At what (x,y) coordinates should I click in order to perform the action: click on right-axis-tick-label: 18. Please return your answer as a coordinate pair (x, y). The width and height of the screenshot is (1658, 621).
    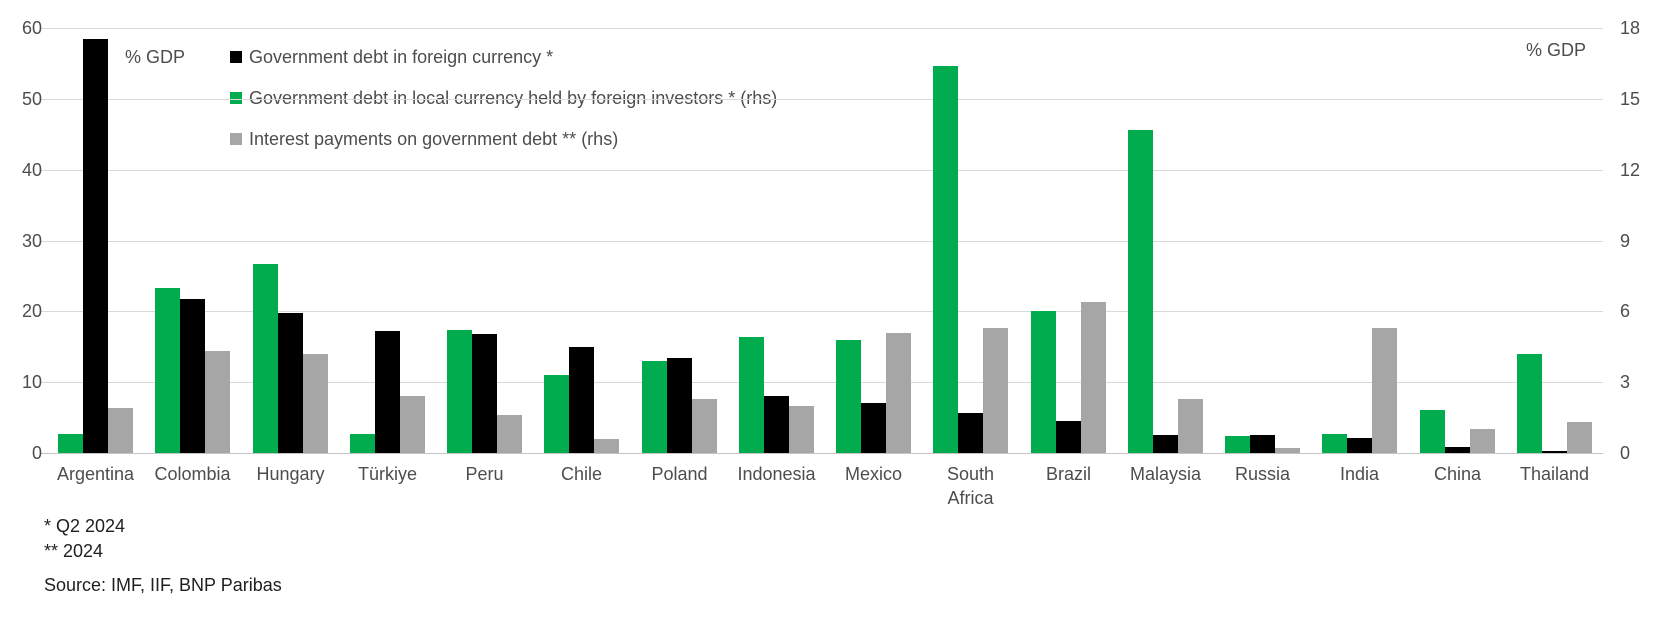
    Looking at the image, I should click on (1630, 28).